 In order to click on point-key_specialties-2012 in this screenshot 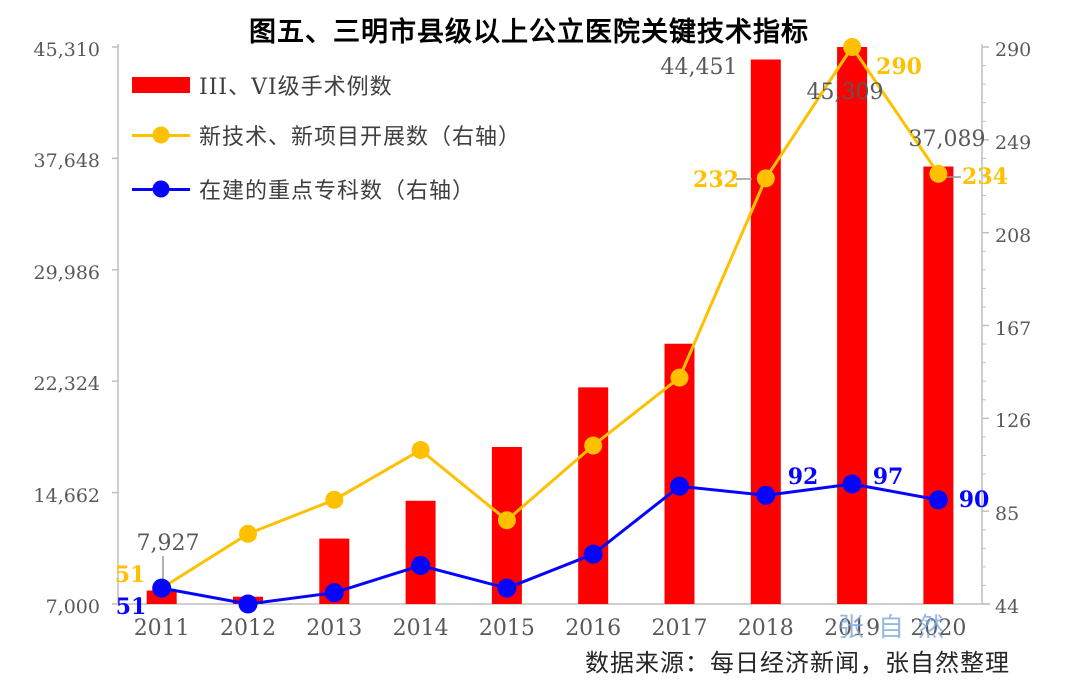, I will do `click(248, 604)`.